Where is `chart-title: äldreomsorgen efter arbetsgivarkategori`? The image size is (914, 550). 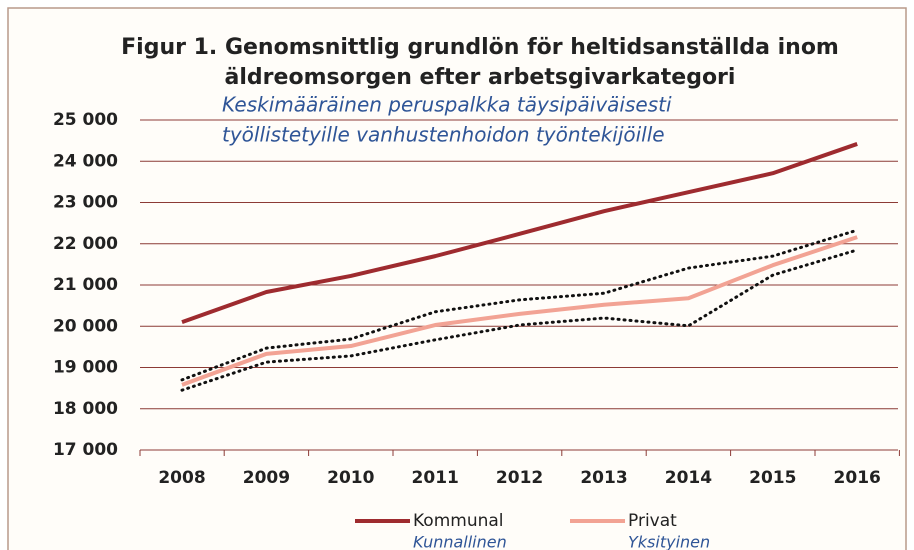 chart-title: äldreomsorgen efter arbetsgivarkategori is located at coordinates (480, 77).